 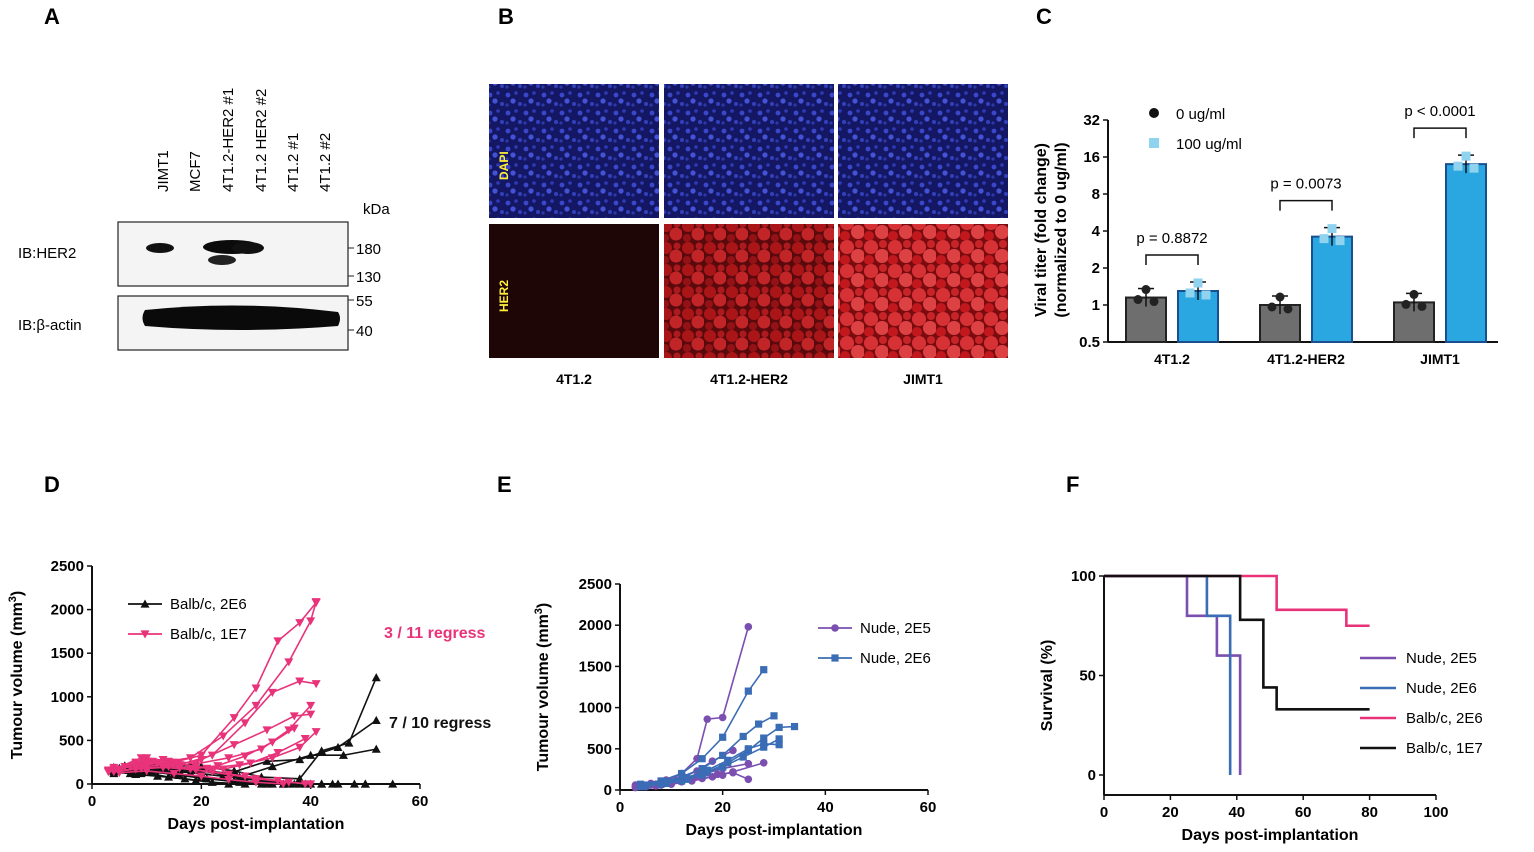 I want to click on chart-e-ytick-label: 2500, so click(x=595, y=584).